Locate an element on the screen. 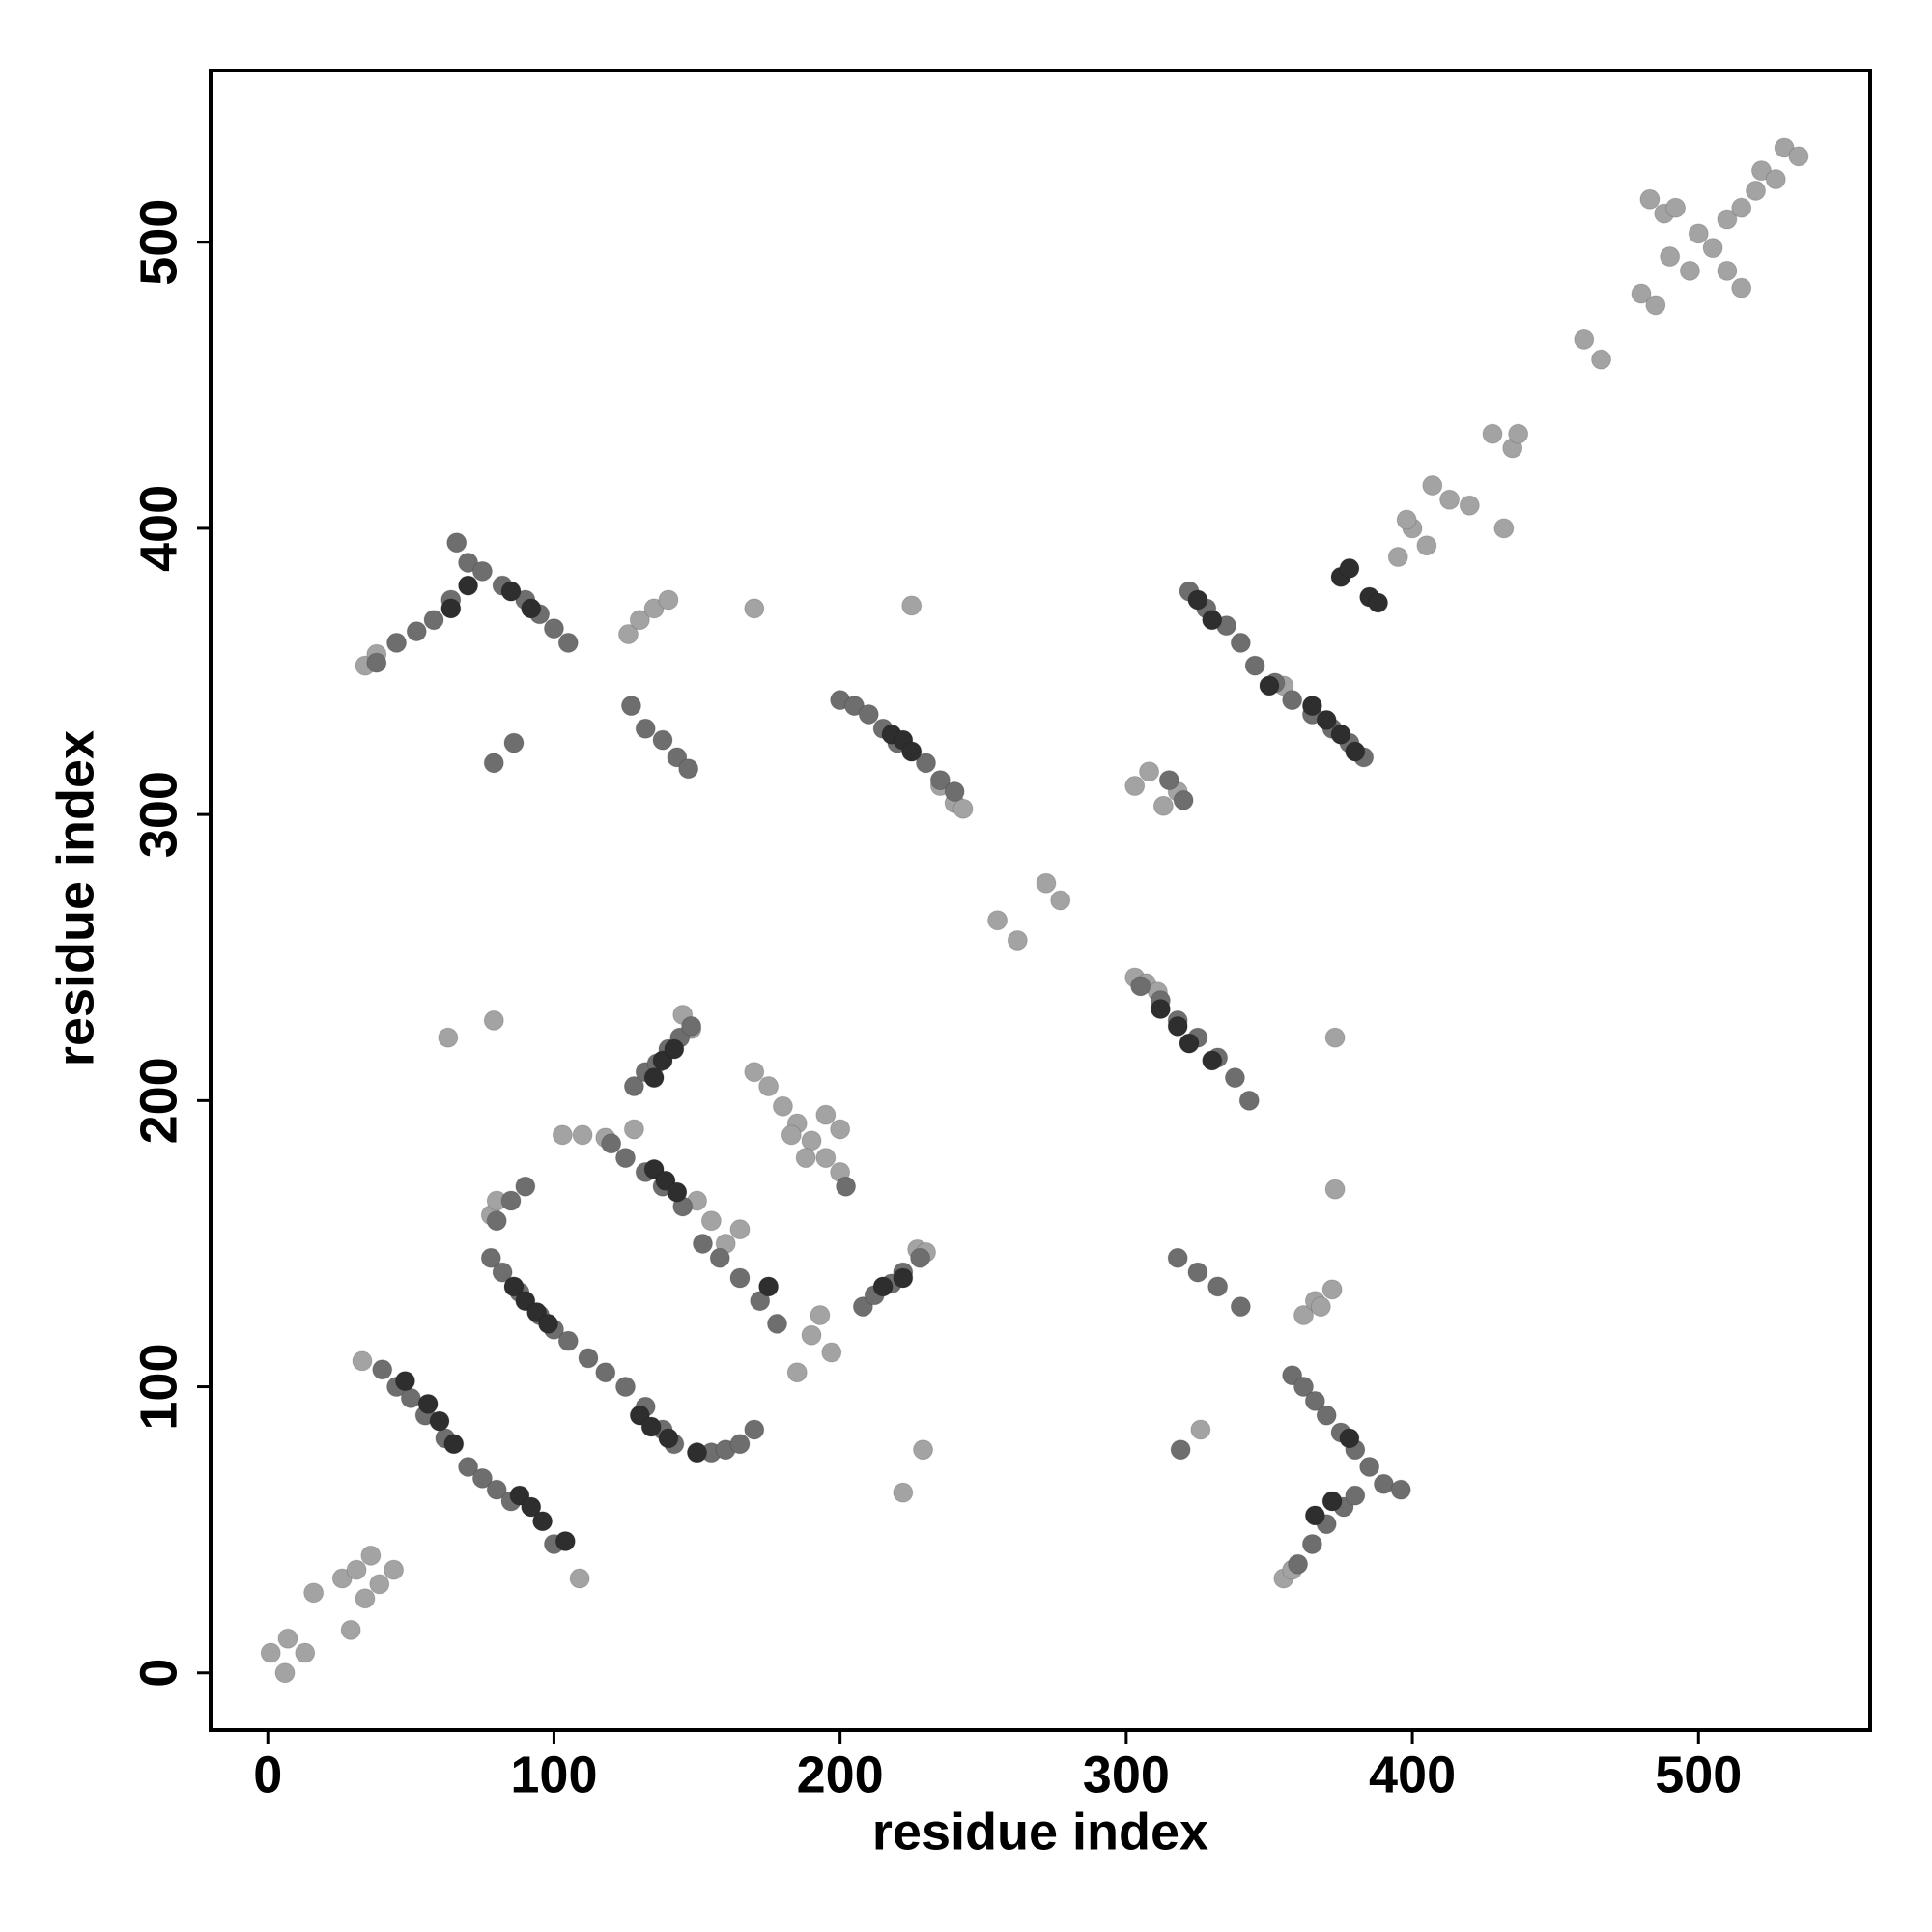 This screenshot has width=1932, height=1932. y-tick-label: 0 is located at coordinates (158, 1673).